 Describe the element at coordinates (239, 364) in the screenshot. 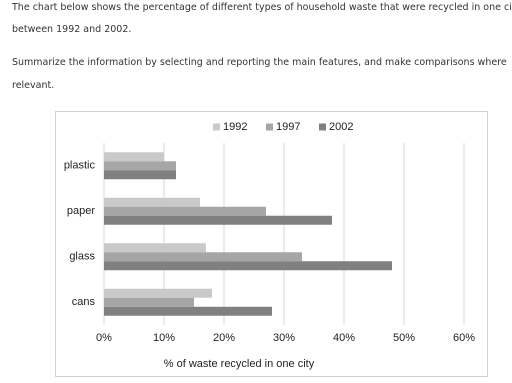

I see `x-axis-label: % of waste recycled in one city` at that location.